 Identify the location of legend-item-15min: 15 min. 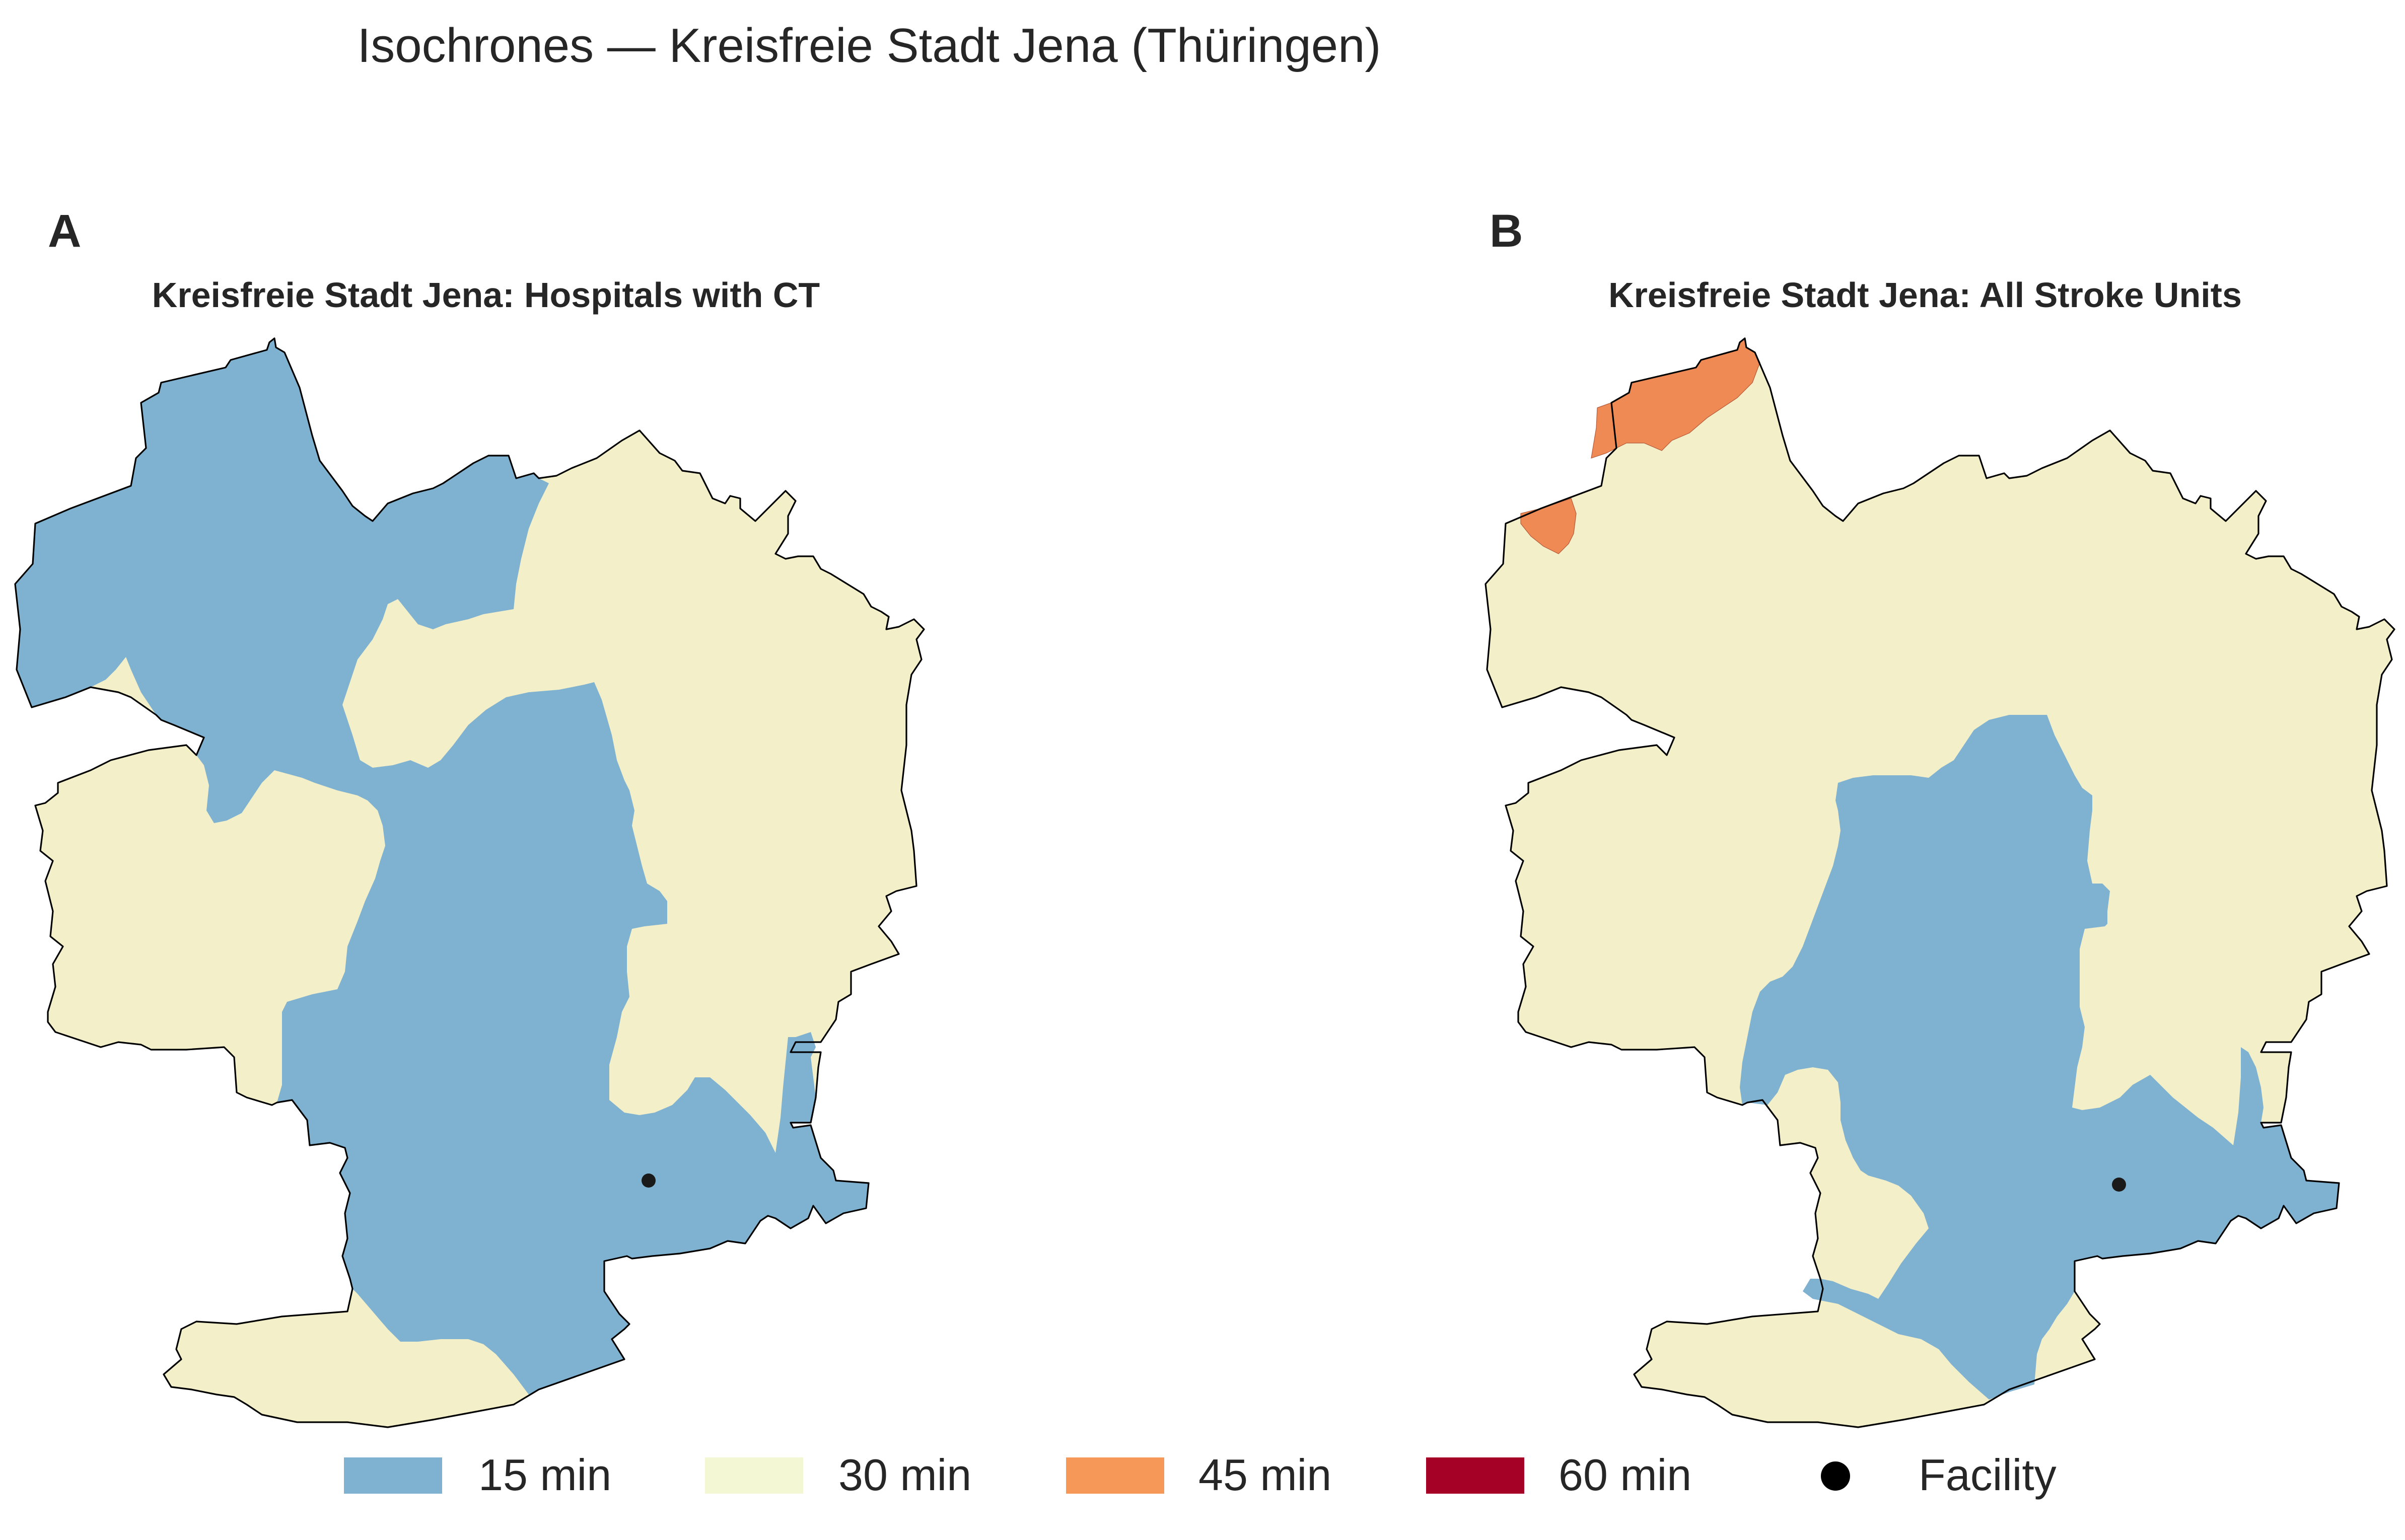
(477, 1475).